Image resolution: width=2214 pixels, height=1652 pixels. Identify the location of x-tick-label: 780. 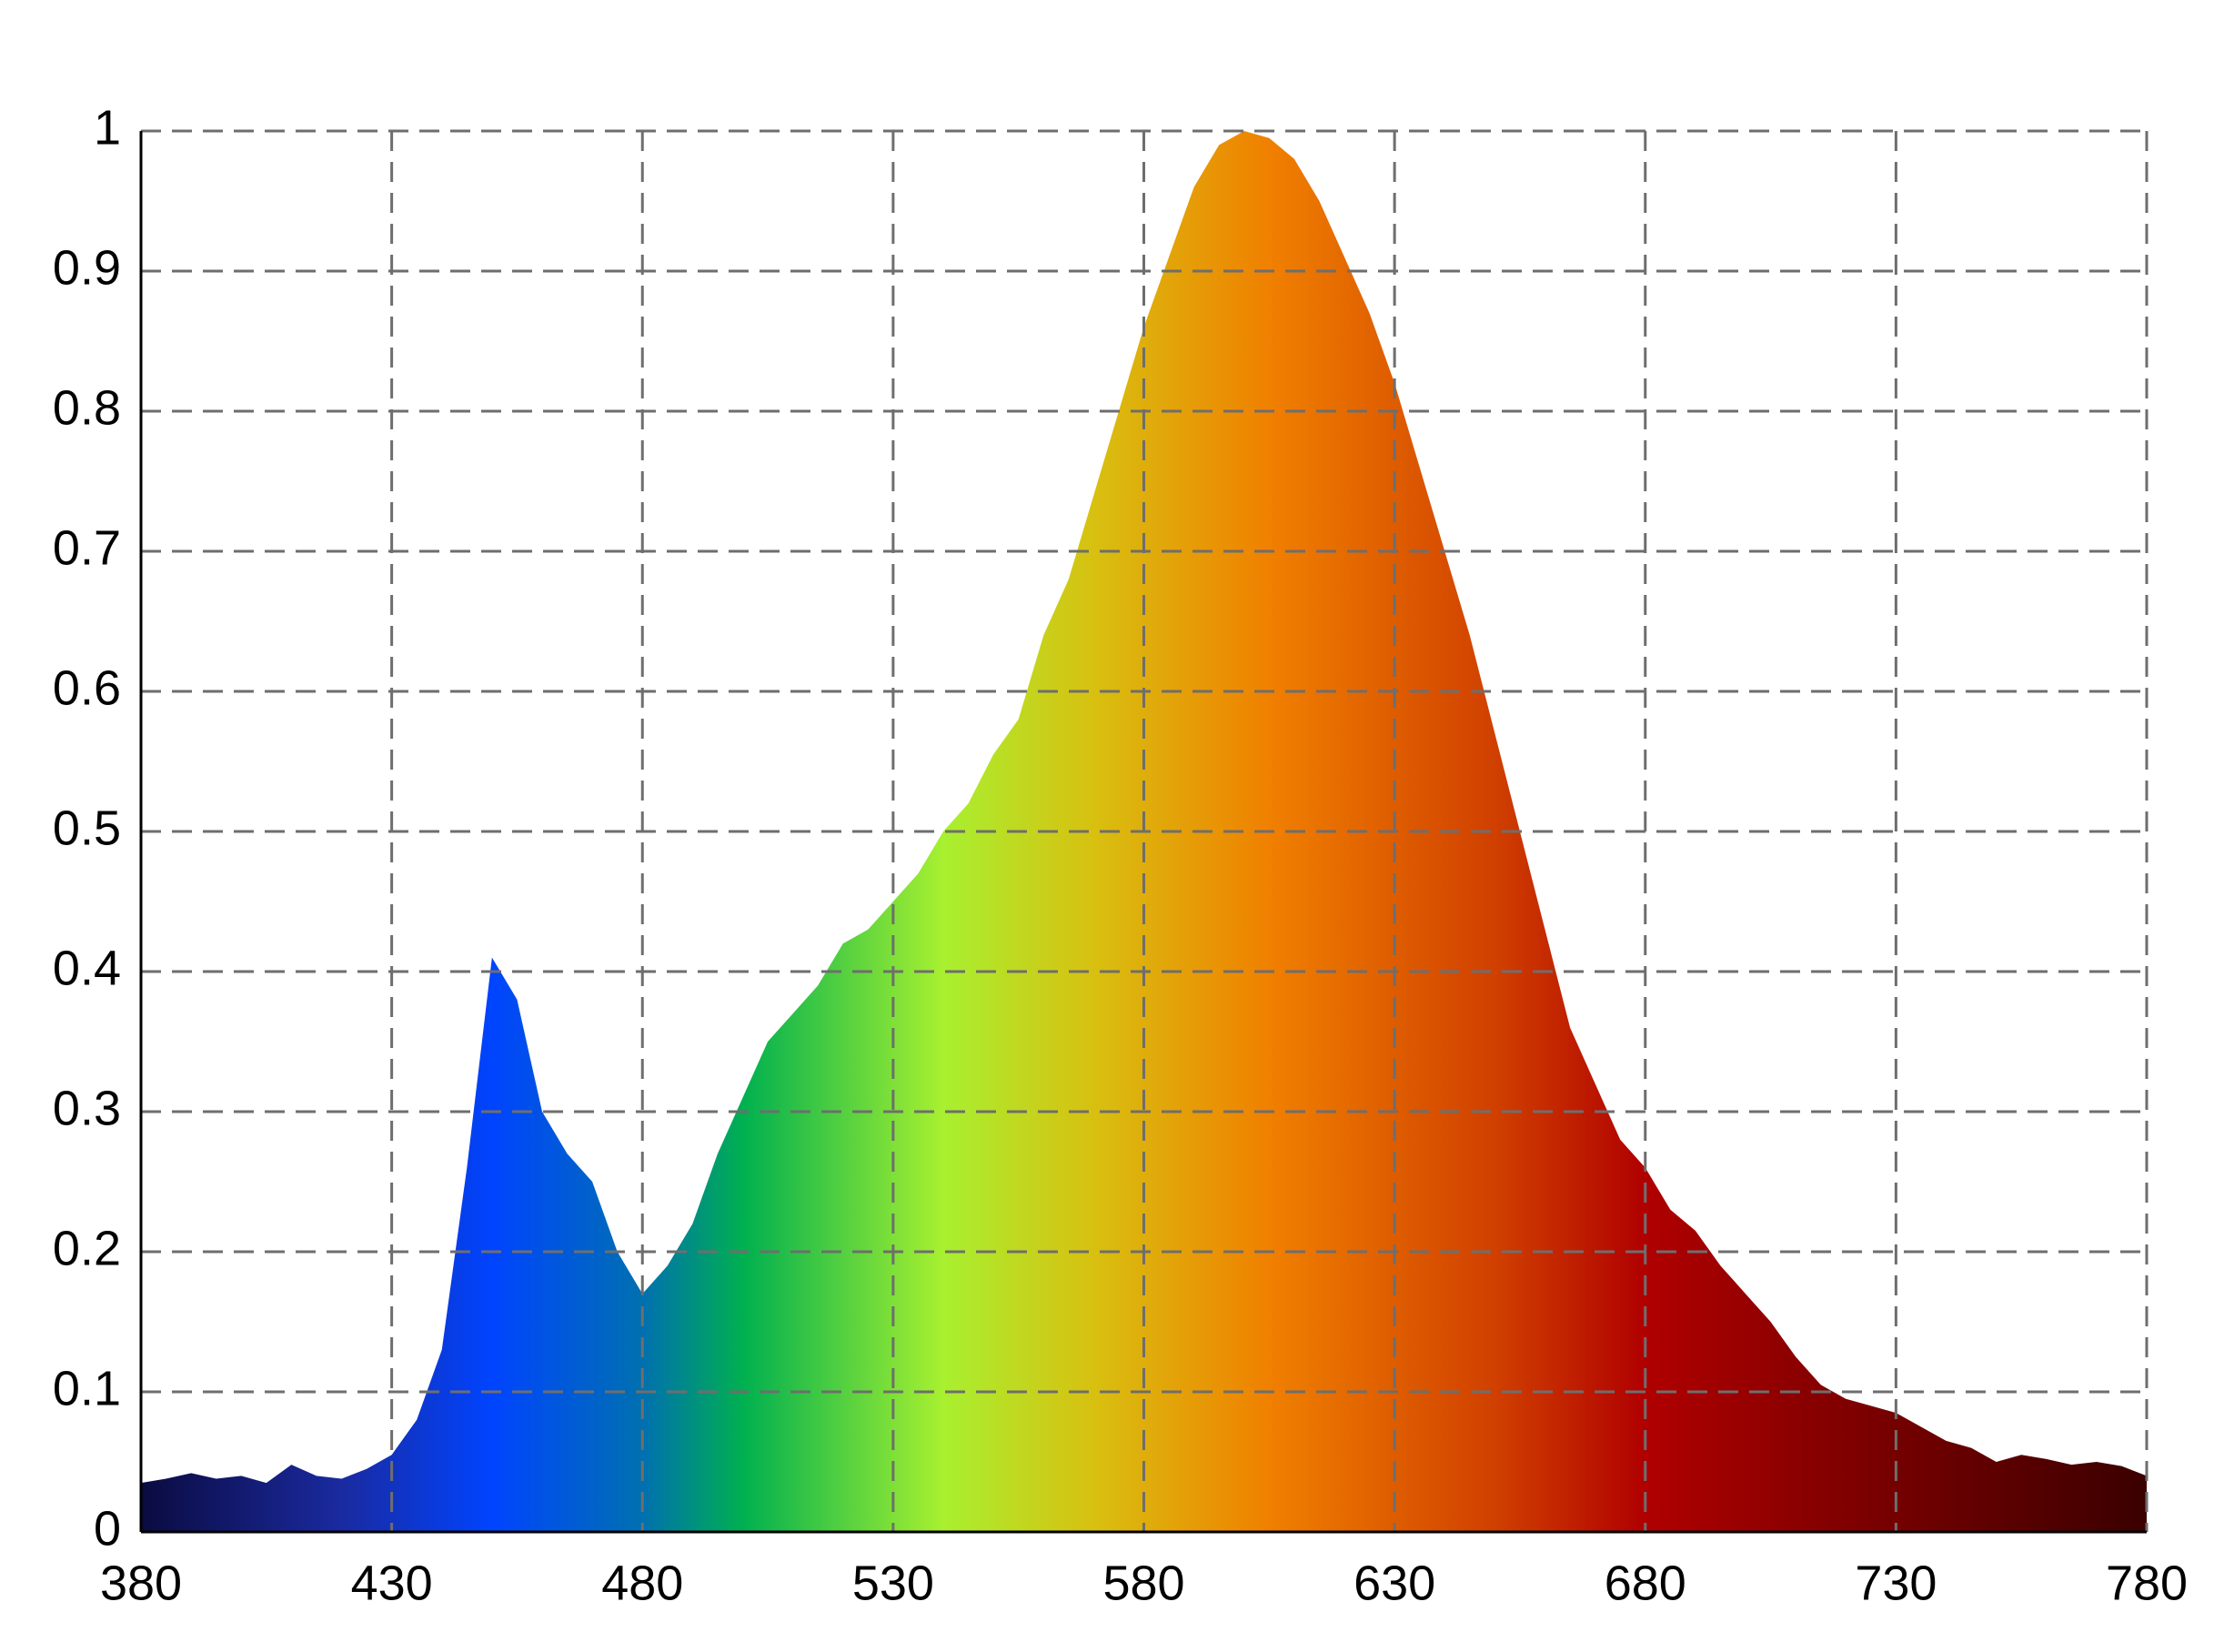
(2147, 1583).